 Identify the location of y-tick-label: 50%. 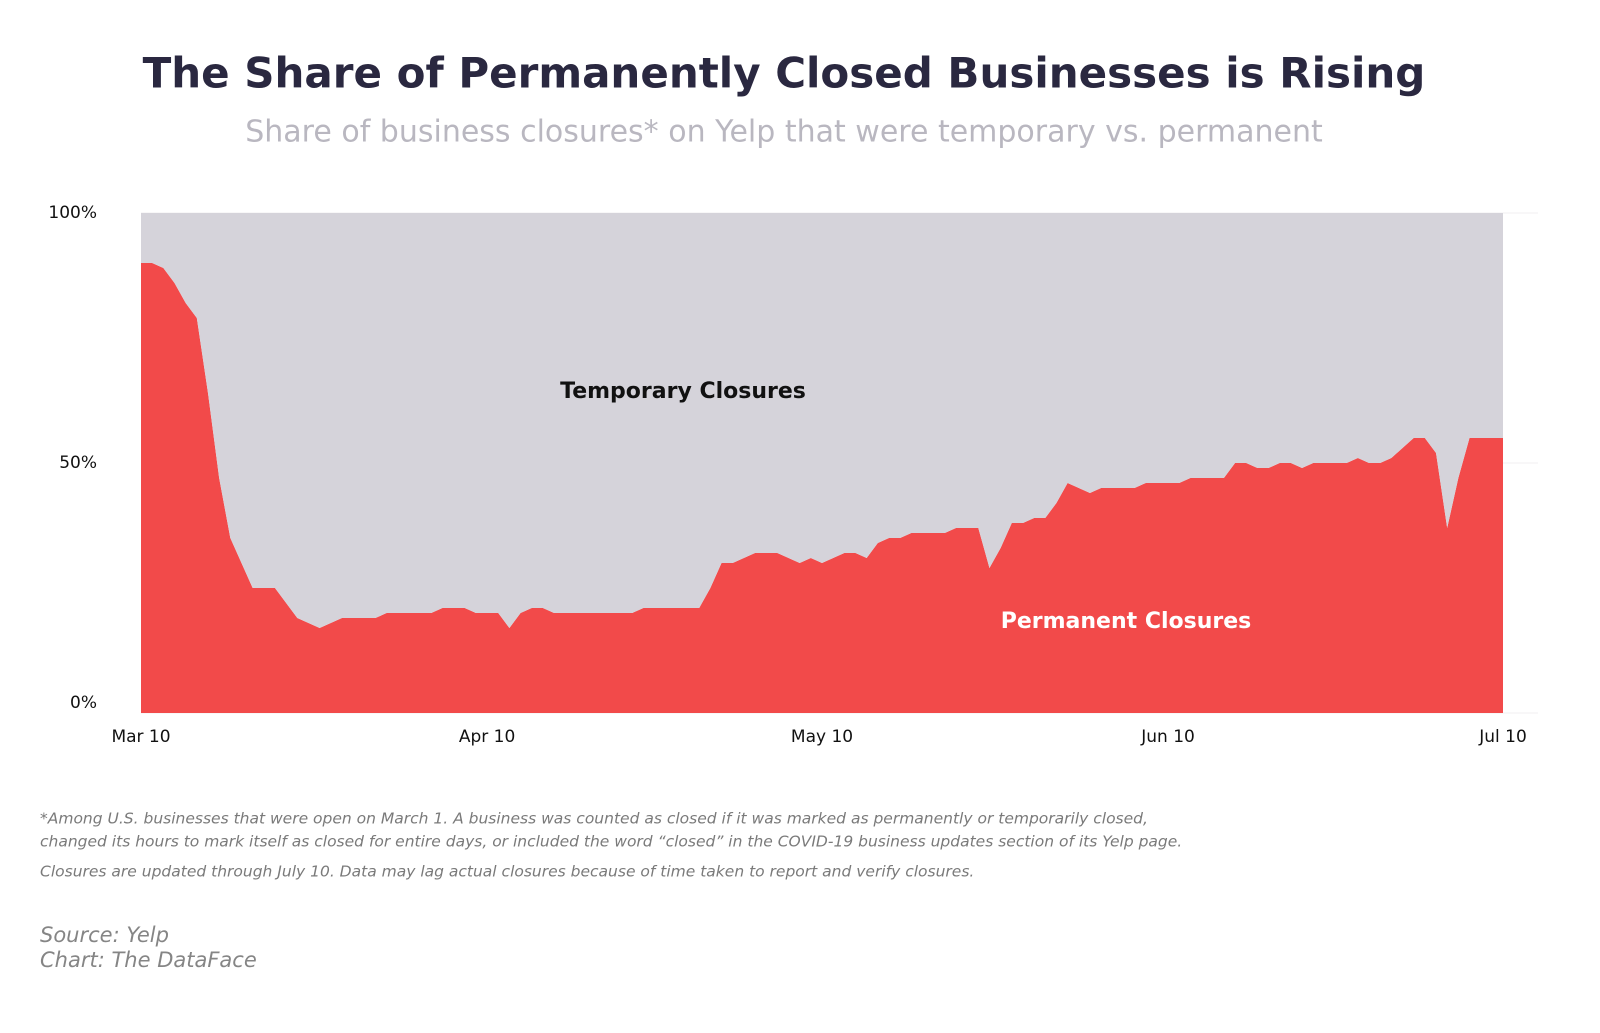
(78, 463).